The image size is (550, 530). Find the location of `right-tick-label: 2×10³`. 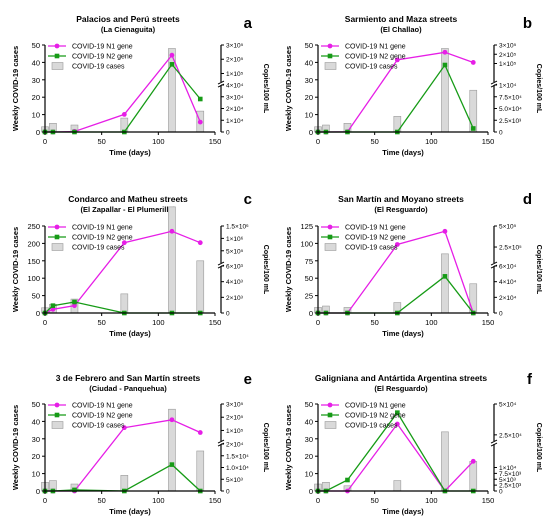

right-tick-label: 2×10³ is located at coordinates (235, 298).